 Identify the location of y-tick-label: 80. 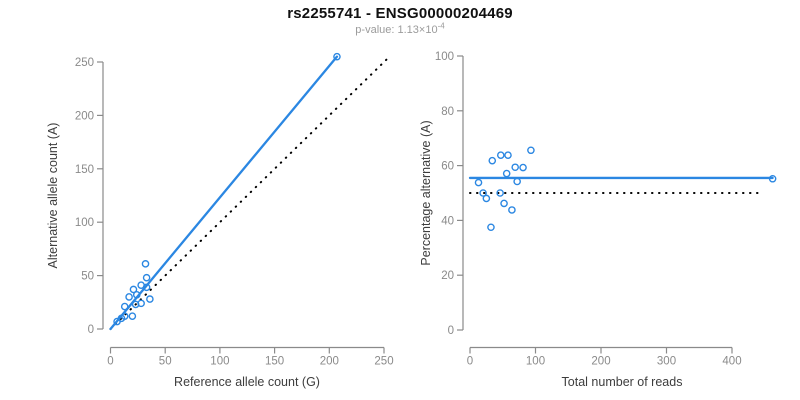
(447, 112).